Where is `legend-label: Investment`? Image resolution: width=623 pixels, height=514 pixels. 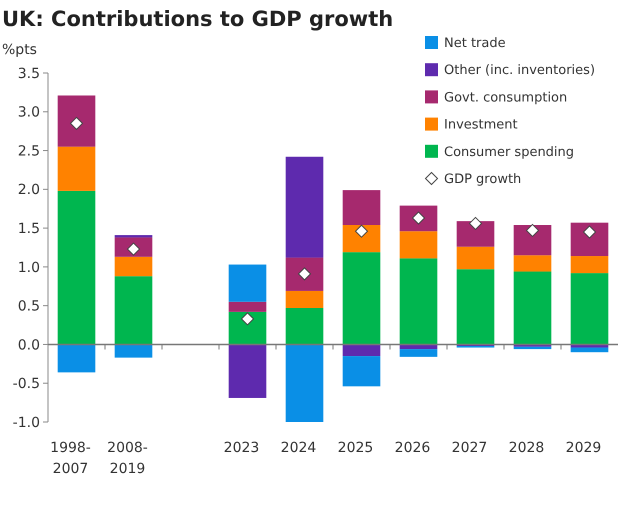 legend-label: Investment is located at coordinates (481, 125).